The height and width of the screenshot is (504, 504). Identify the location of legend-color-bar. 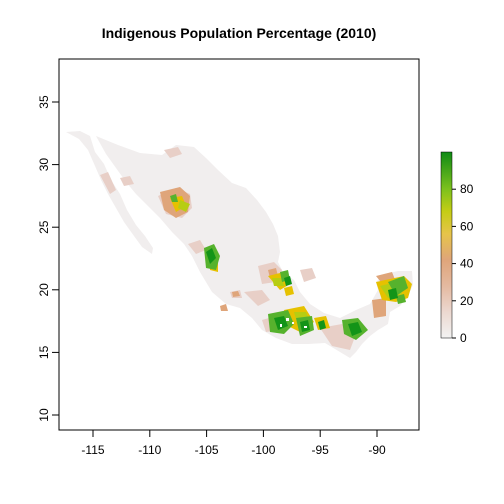
(446, 245).